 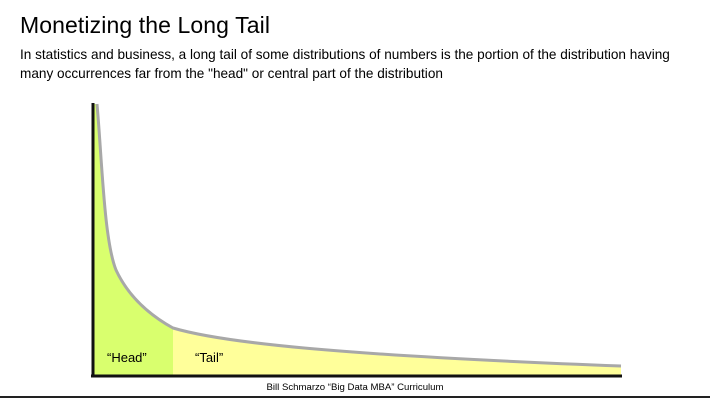 I want to click on tail-area, so click(x=397, y=352).